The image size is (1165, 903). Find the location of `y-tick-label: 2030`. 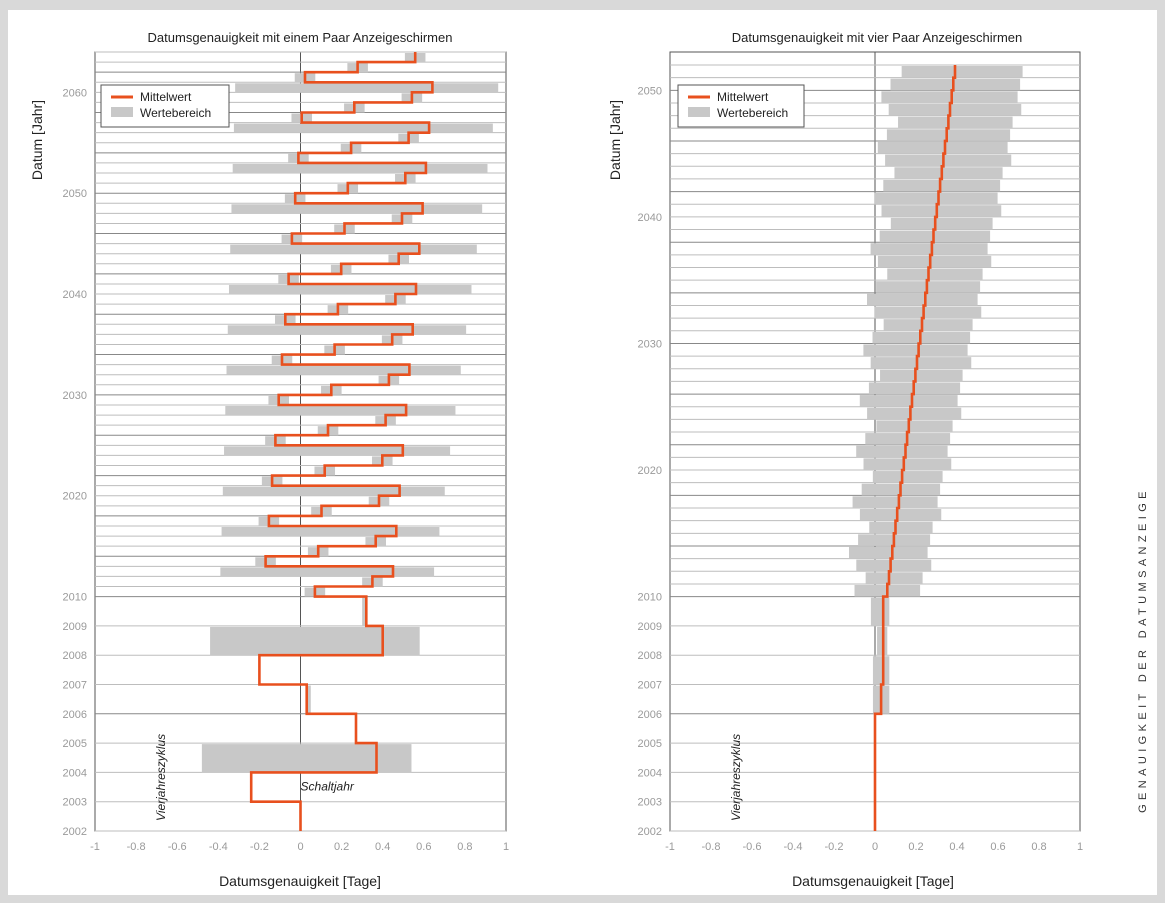

y-tick-label: 2030 is located at coordinates (75, 396).